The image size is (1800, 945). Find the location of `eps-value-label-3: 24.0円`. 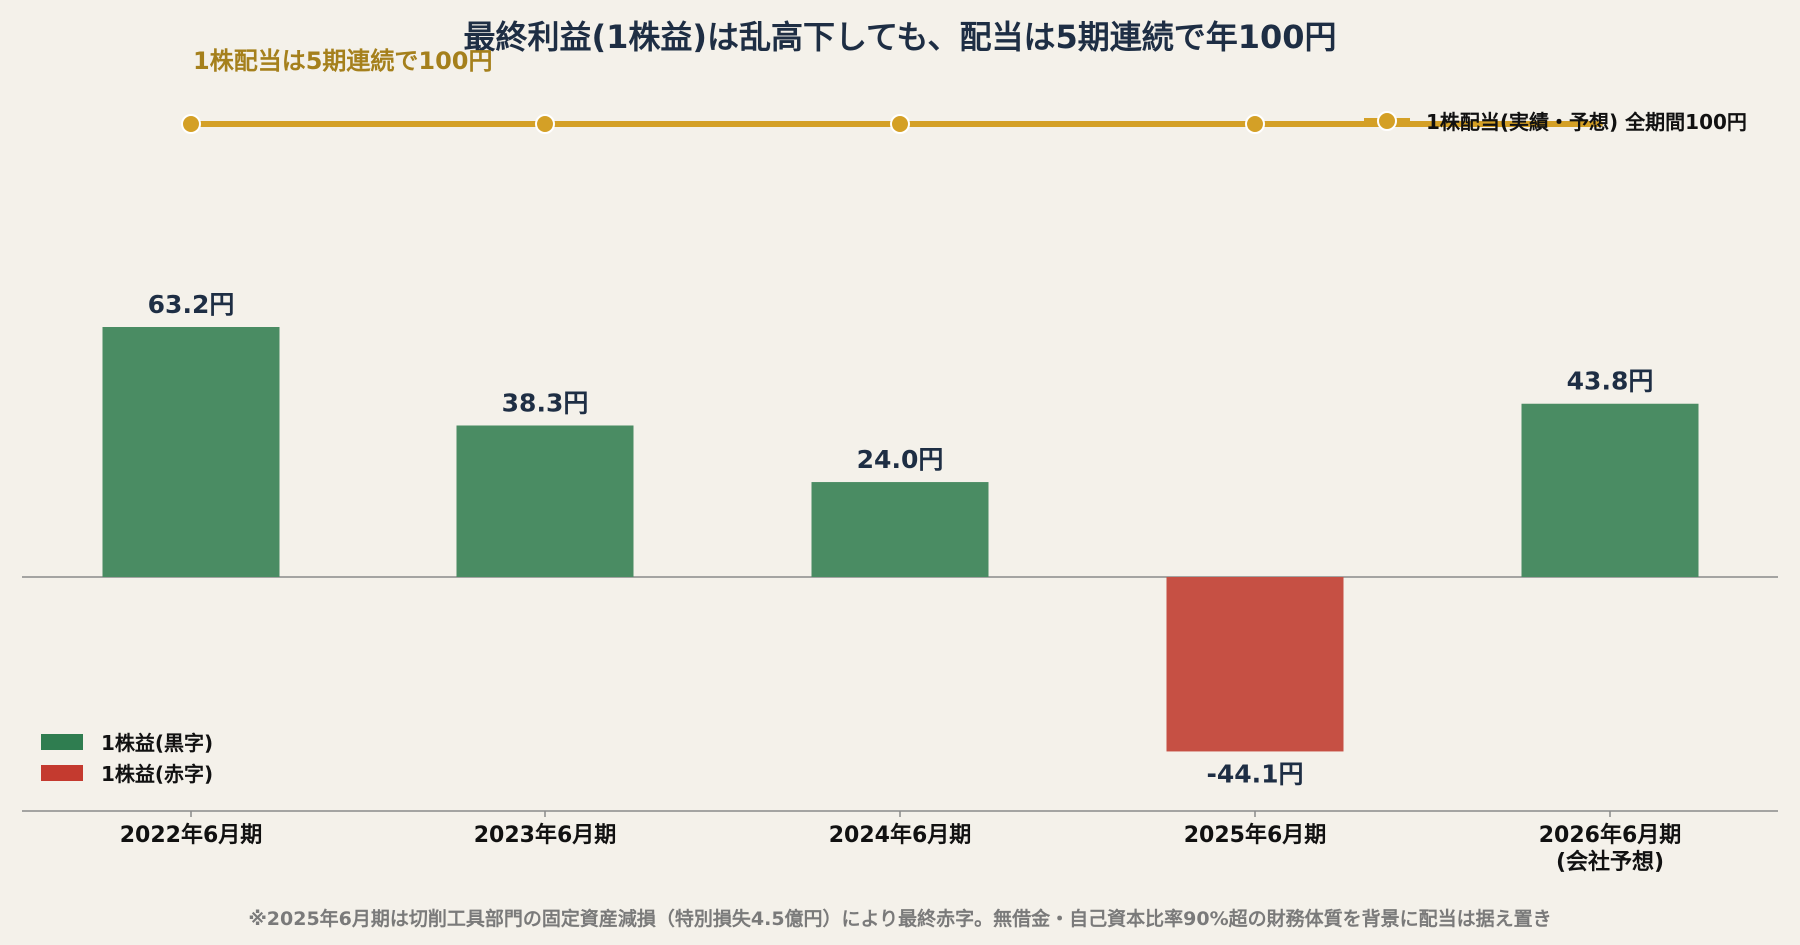

eps-value-label-3: 24.0円 is located at coordinates (900, 459).